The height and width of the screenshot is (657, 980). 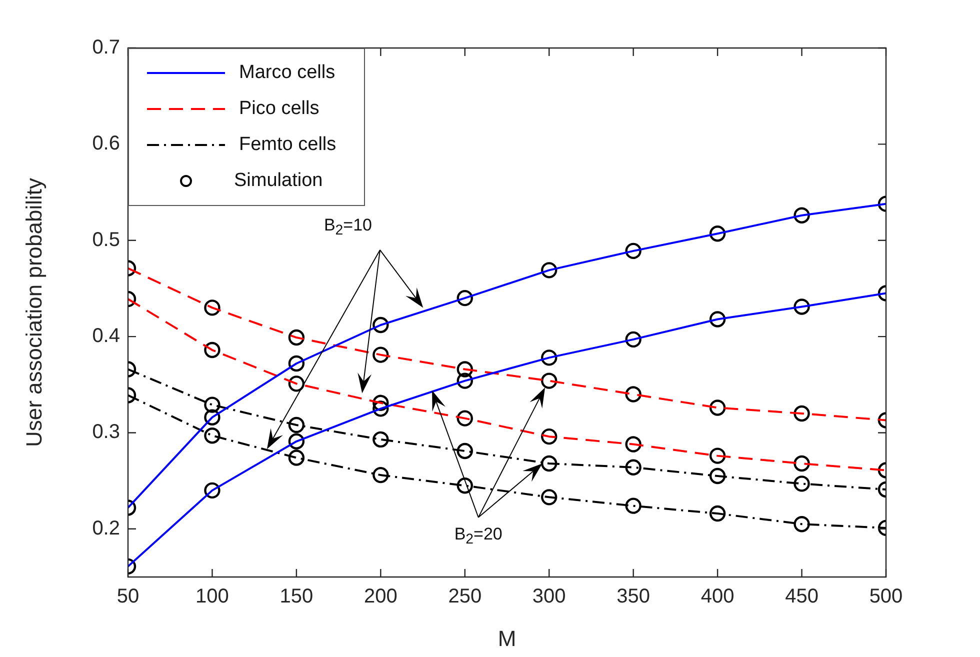 What do you see at coordinates (549, 597) in the screenshot?
I see `x-tick-label: 300` at bounding box center [549, 597].